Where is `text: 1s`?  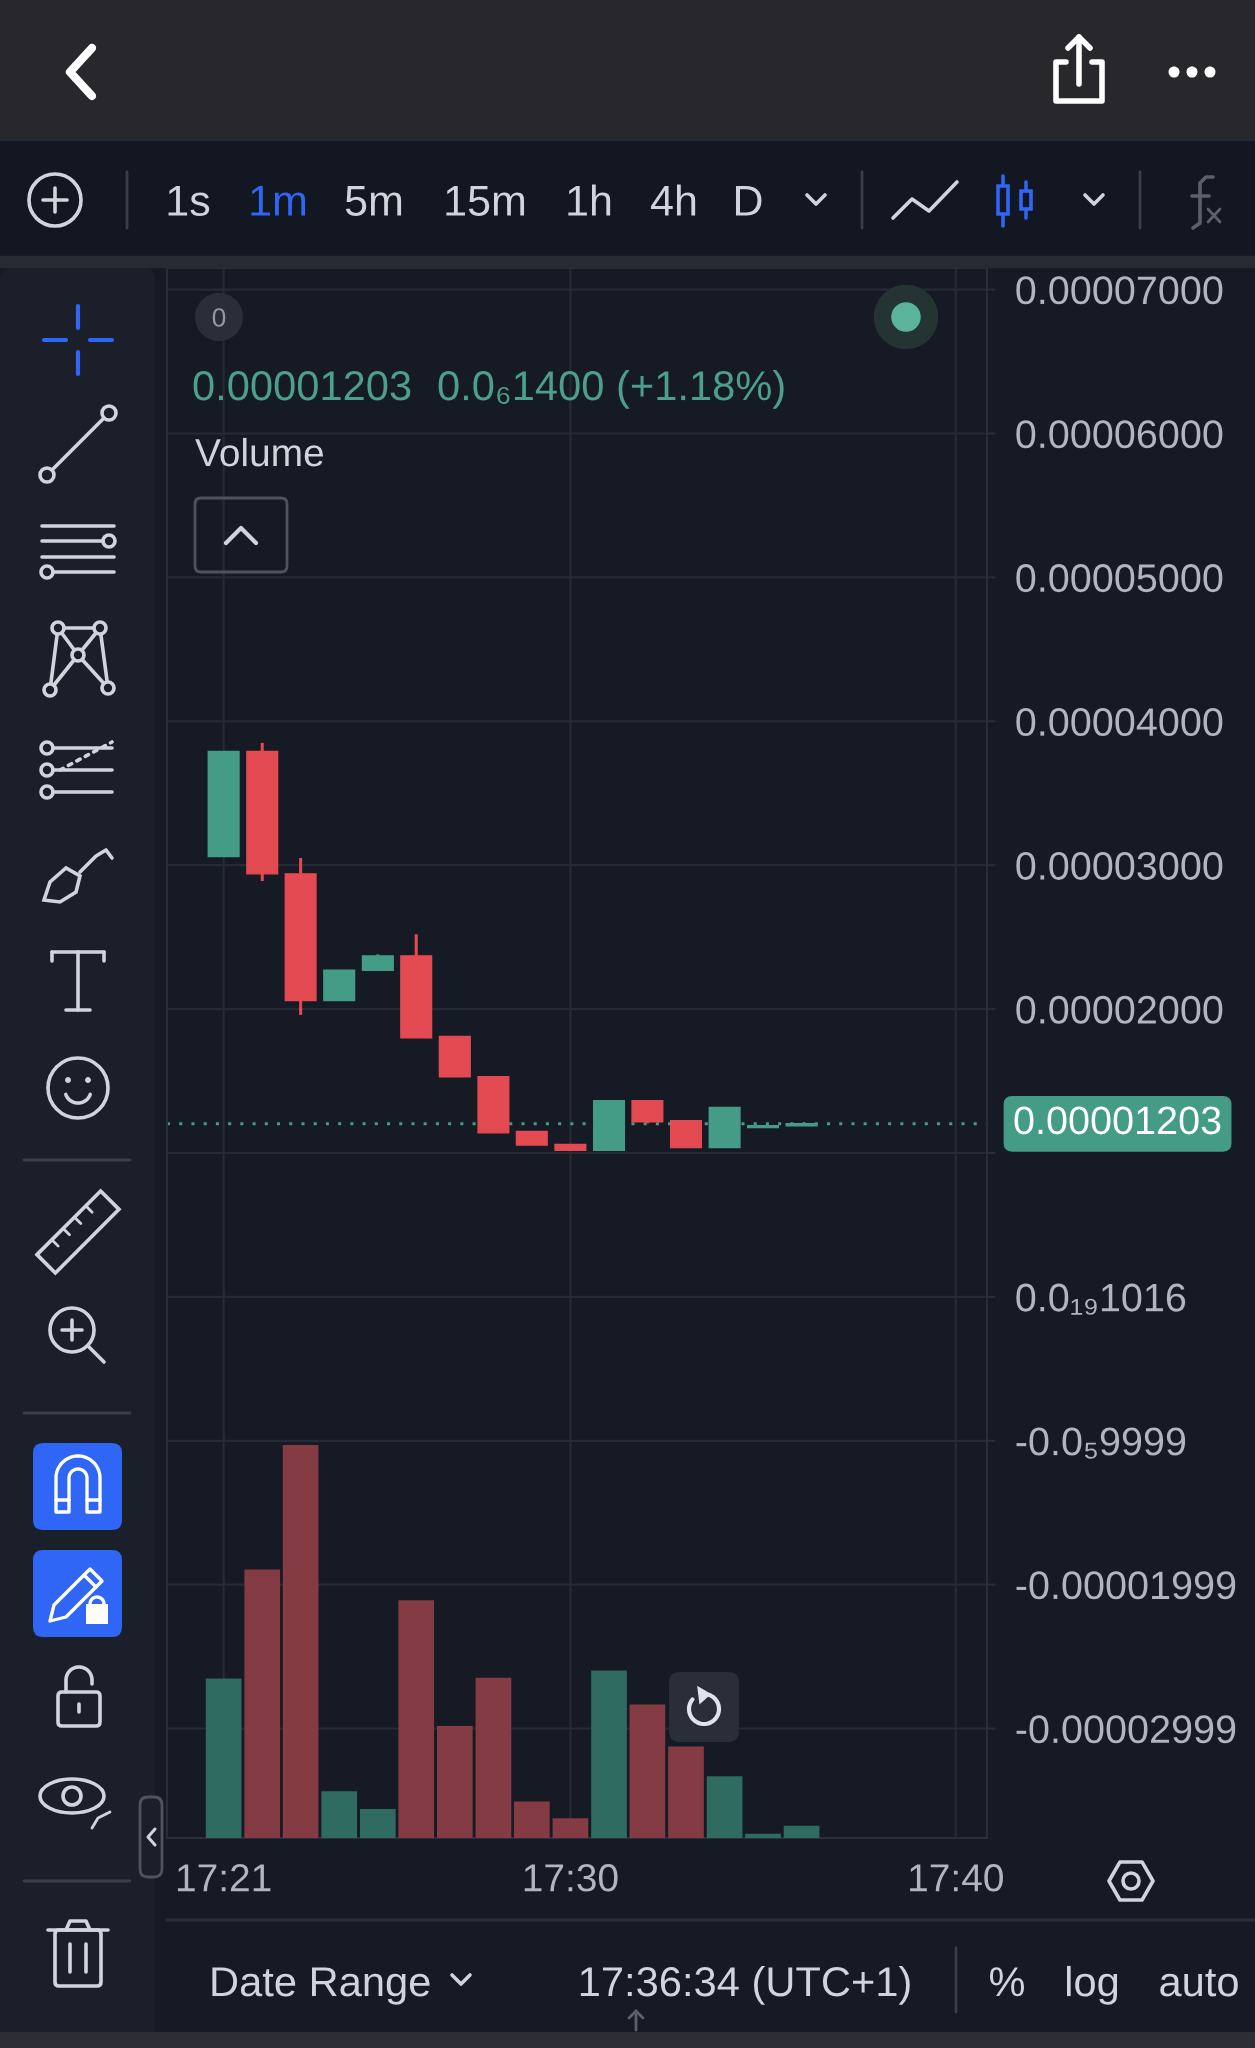
text: 1s is located at coordinates (189, 201).